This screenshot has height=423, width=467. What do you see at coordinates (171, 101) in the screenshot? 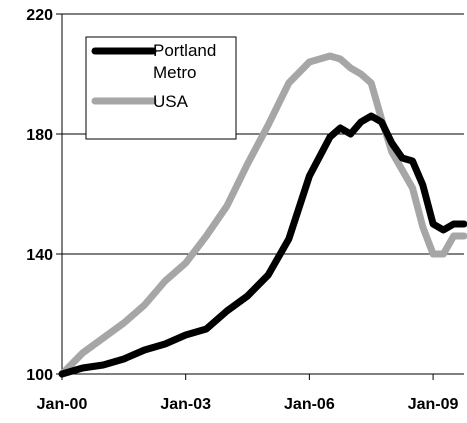
I see `legend-label-usa: USA` at bounding box center [171, 101].